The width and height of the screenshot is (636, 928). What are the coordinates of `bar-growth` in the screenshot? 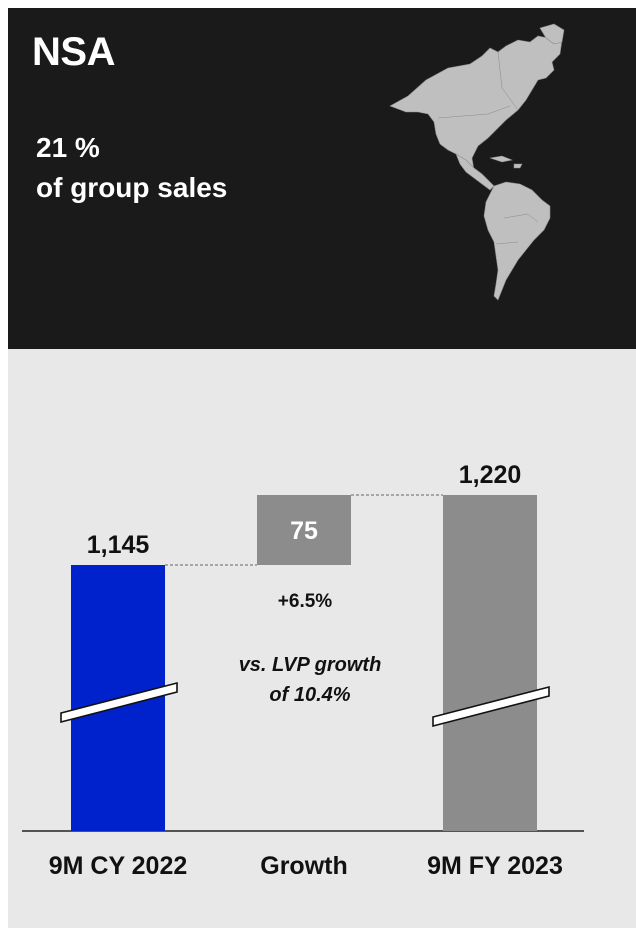 It's located at (304, 530).